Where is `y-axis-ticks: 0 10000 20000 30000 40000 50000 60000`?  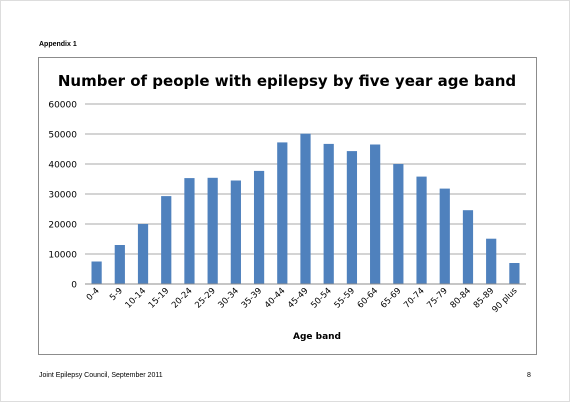
y-axis-ticks: 0 10000 20000 30000 40000 50000 60000 is located at coordinates (62, 196).